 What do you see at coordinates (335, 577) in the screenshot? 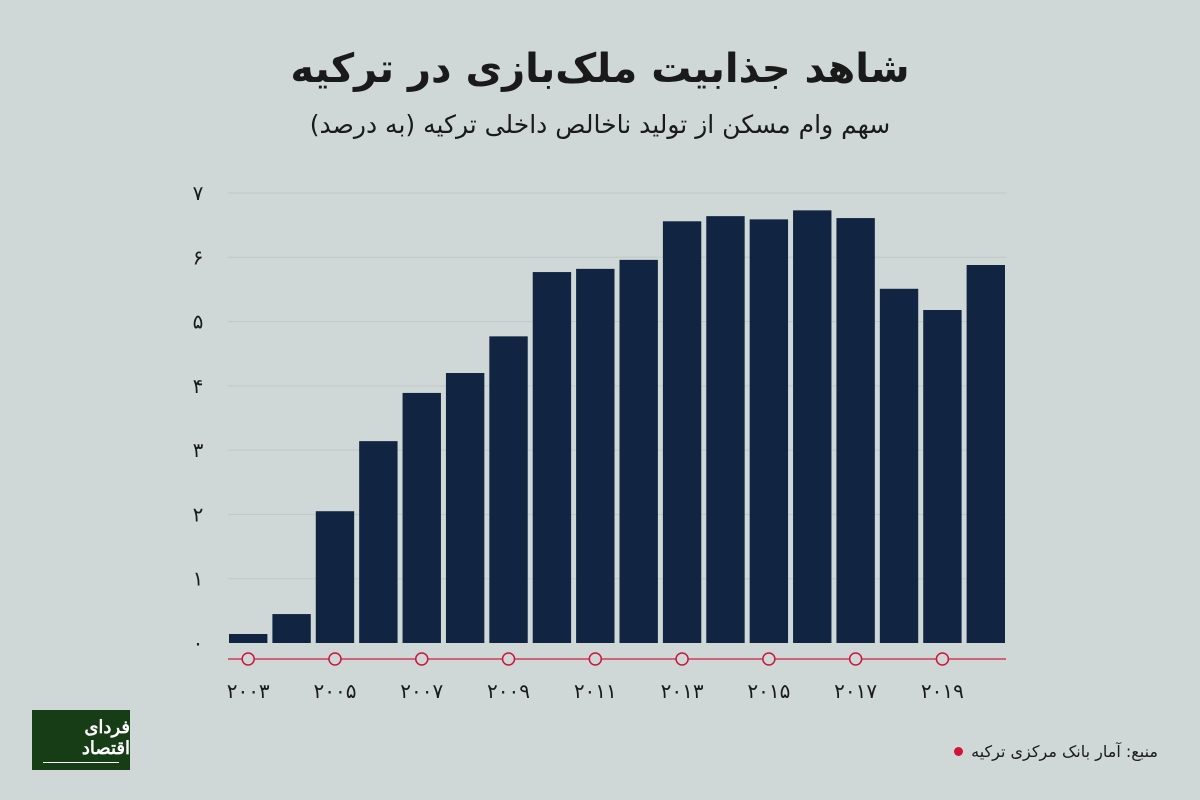
I see `bar-2005` at bounding box center [335, 577].